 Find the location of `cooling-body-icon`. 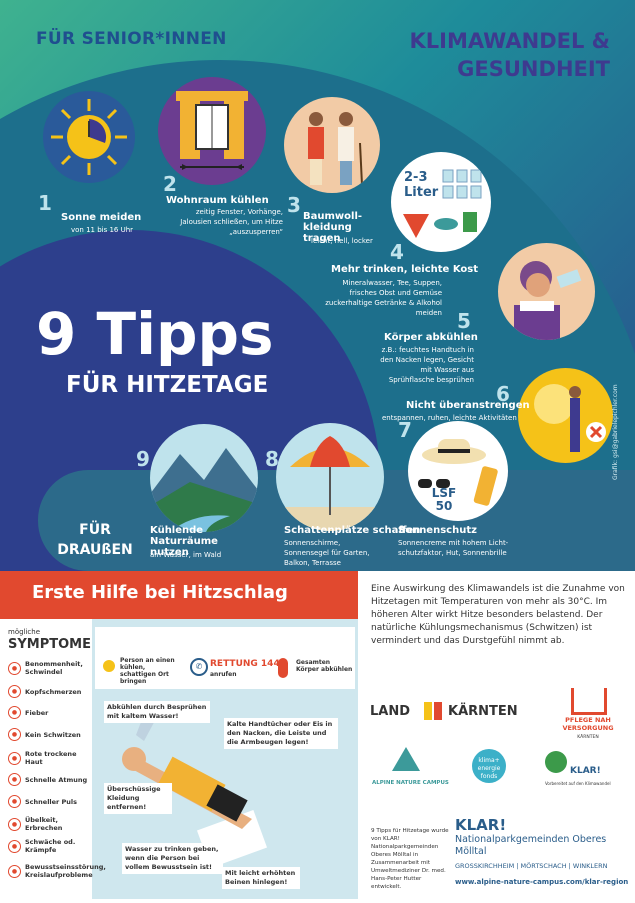

cooling-body-icon is located at coordinates (546, 291).